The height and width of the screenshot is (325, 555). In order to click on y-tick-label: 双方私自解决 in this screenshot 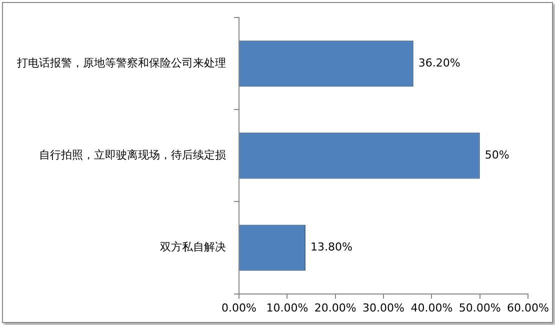, I will do `click(193, 247)`.